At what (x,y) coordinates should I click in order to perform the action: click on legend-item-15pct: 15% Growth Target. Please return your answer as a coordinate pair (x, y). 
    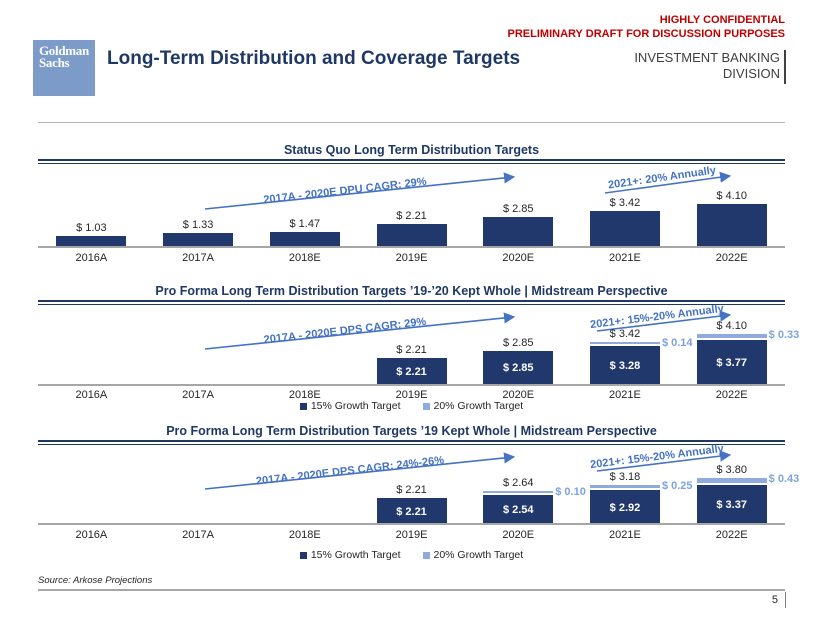
    Looking at the image, I should click on (350, 406).